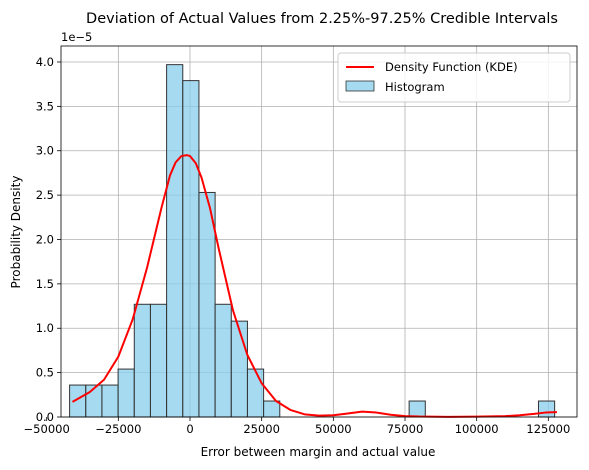 Image resolution: width=589 pixels, height=470 pixels. What do you see at coordinates (45, 151) in the screenshot?
I see `y-tick-label: 3.0` at bounding box center [45, 151].